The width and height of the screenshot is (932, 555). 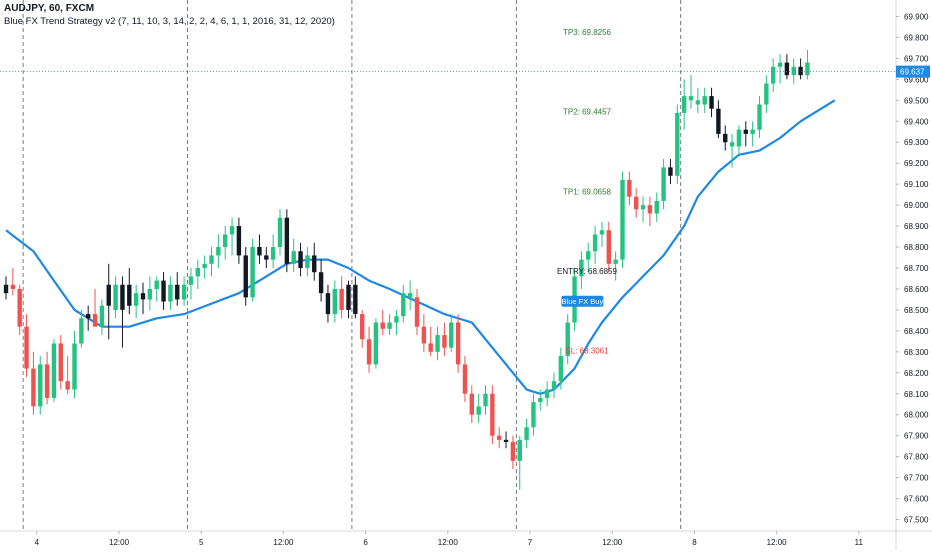 I want to click on y-tick-label: 68.000, so click(x=916, y=415).